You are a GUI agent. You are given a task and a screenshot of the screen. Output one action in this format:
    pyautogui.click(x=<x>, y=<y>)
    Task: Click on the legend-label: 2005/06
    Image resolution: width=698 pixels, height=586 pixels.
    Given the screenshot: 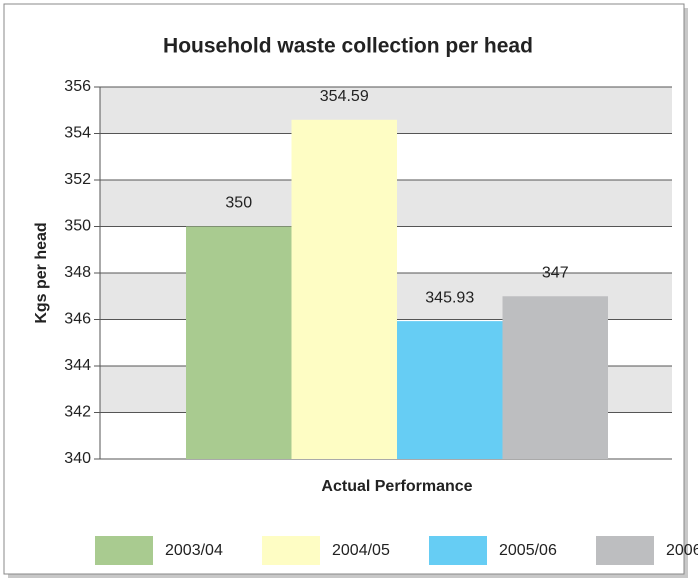 What is the action you would take?
    pyautogui.click(x=528, y=550)
    